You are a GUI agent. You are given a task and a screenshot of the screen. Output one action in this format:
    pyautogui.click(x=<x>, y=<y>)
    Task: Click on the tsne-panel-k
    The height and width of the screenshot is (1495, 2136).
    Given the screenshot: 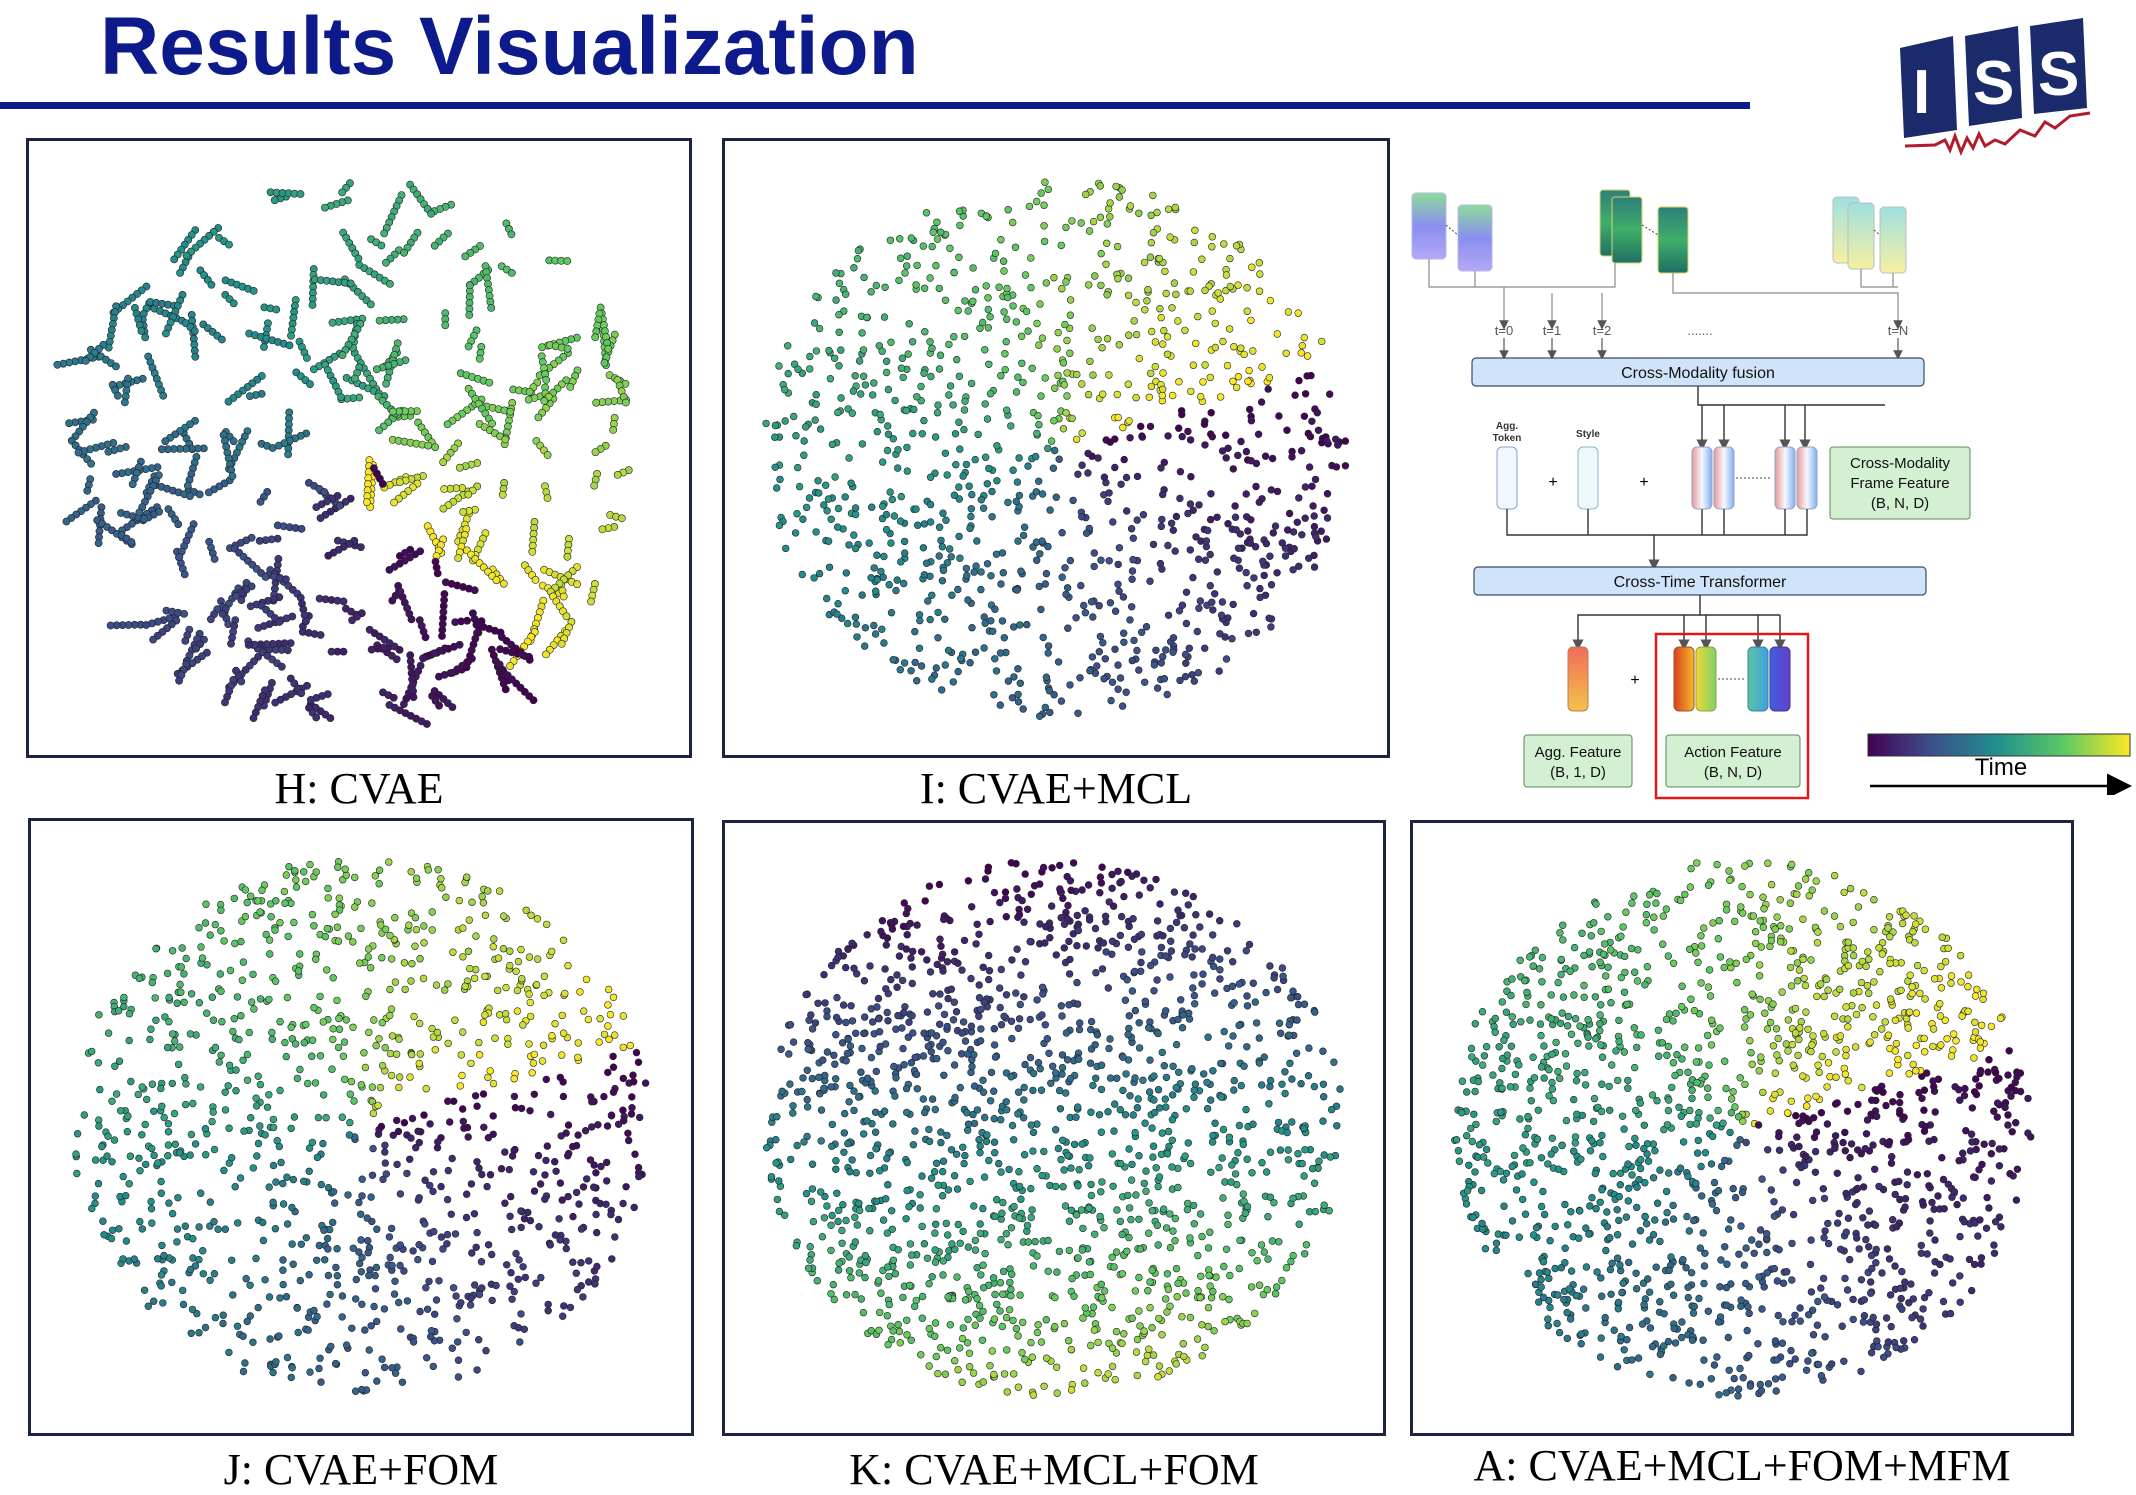 What is the action you would take?
    pyautogui.click(x=1054, y=1128)
    